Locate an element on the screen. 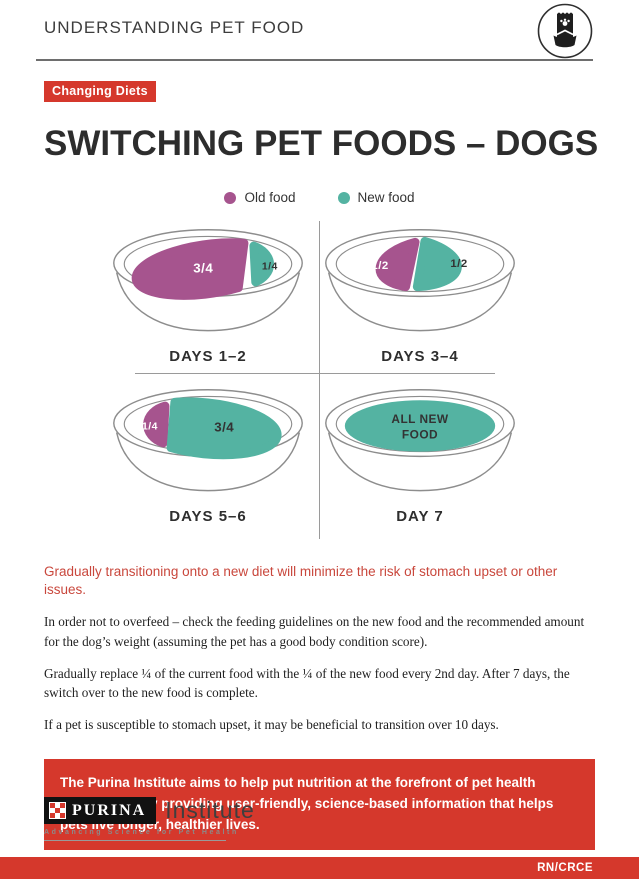 Image resolution: width=639 pixels, height=879 pixels. vertical-divider is located at coordinates (319, 380).